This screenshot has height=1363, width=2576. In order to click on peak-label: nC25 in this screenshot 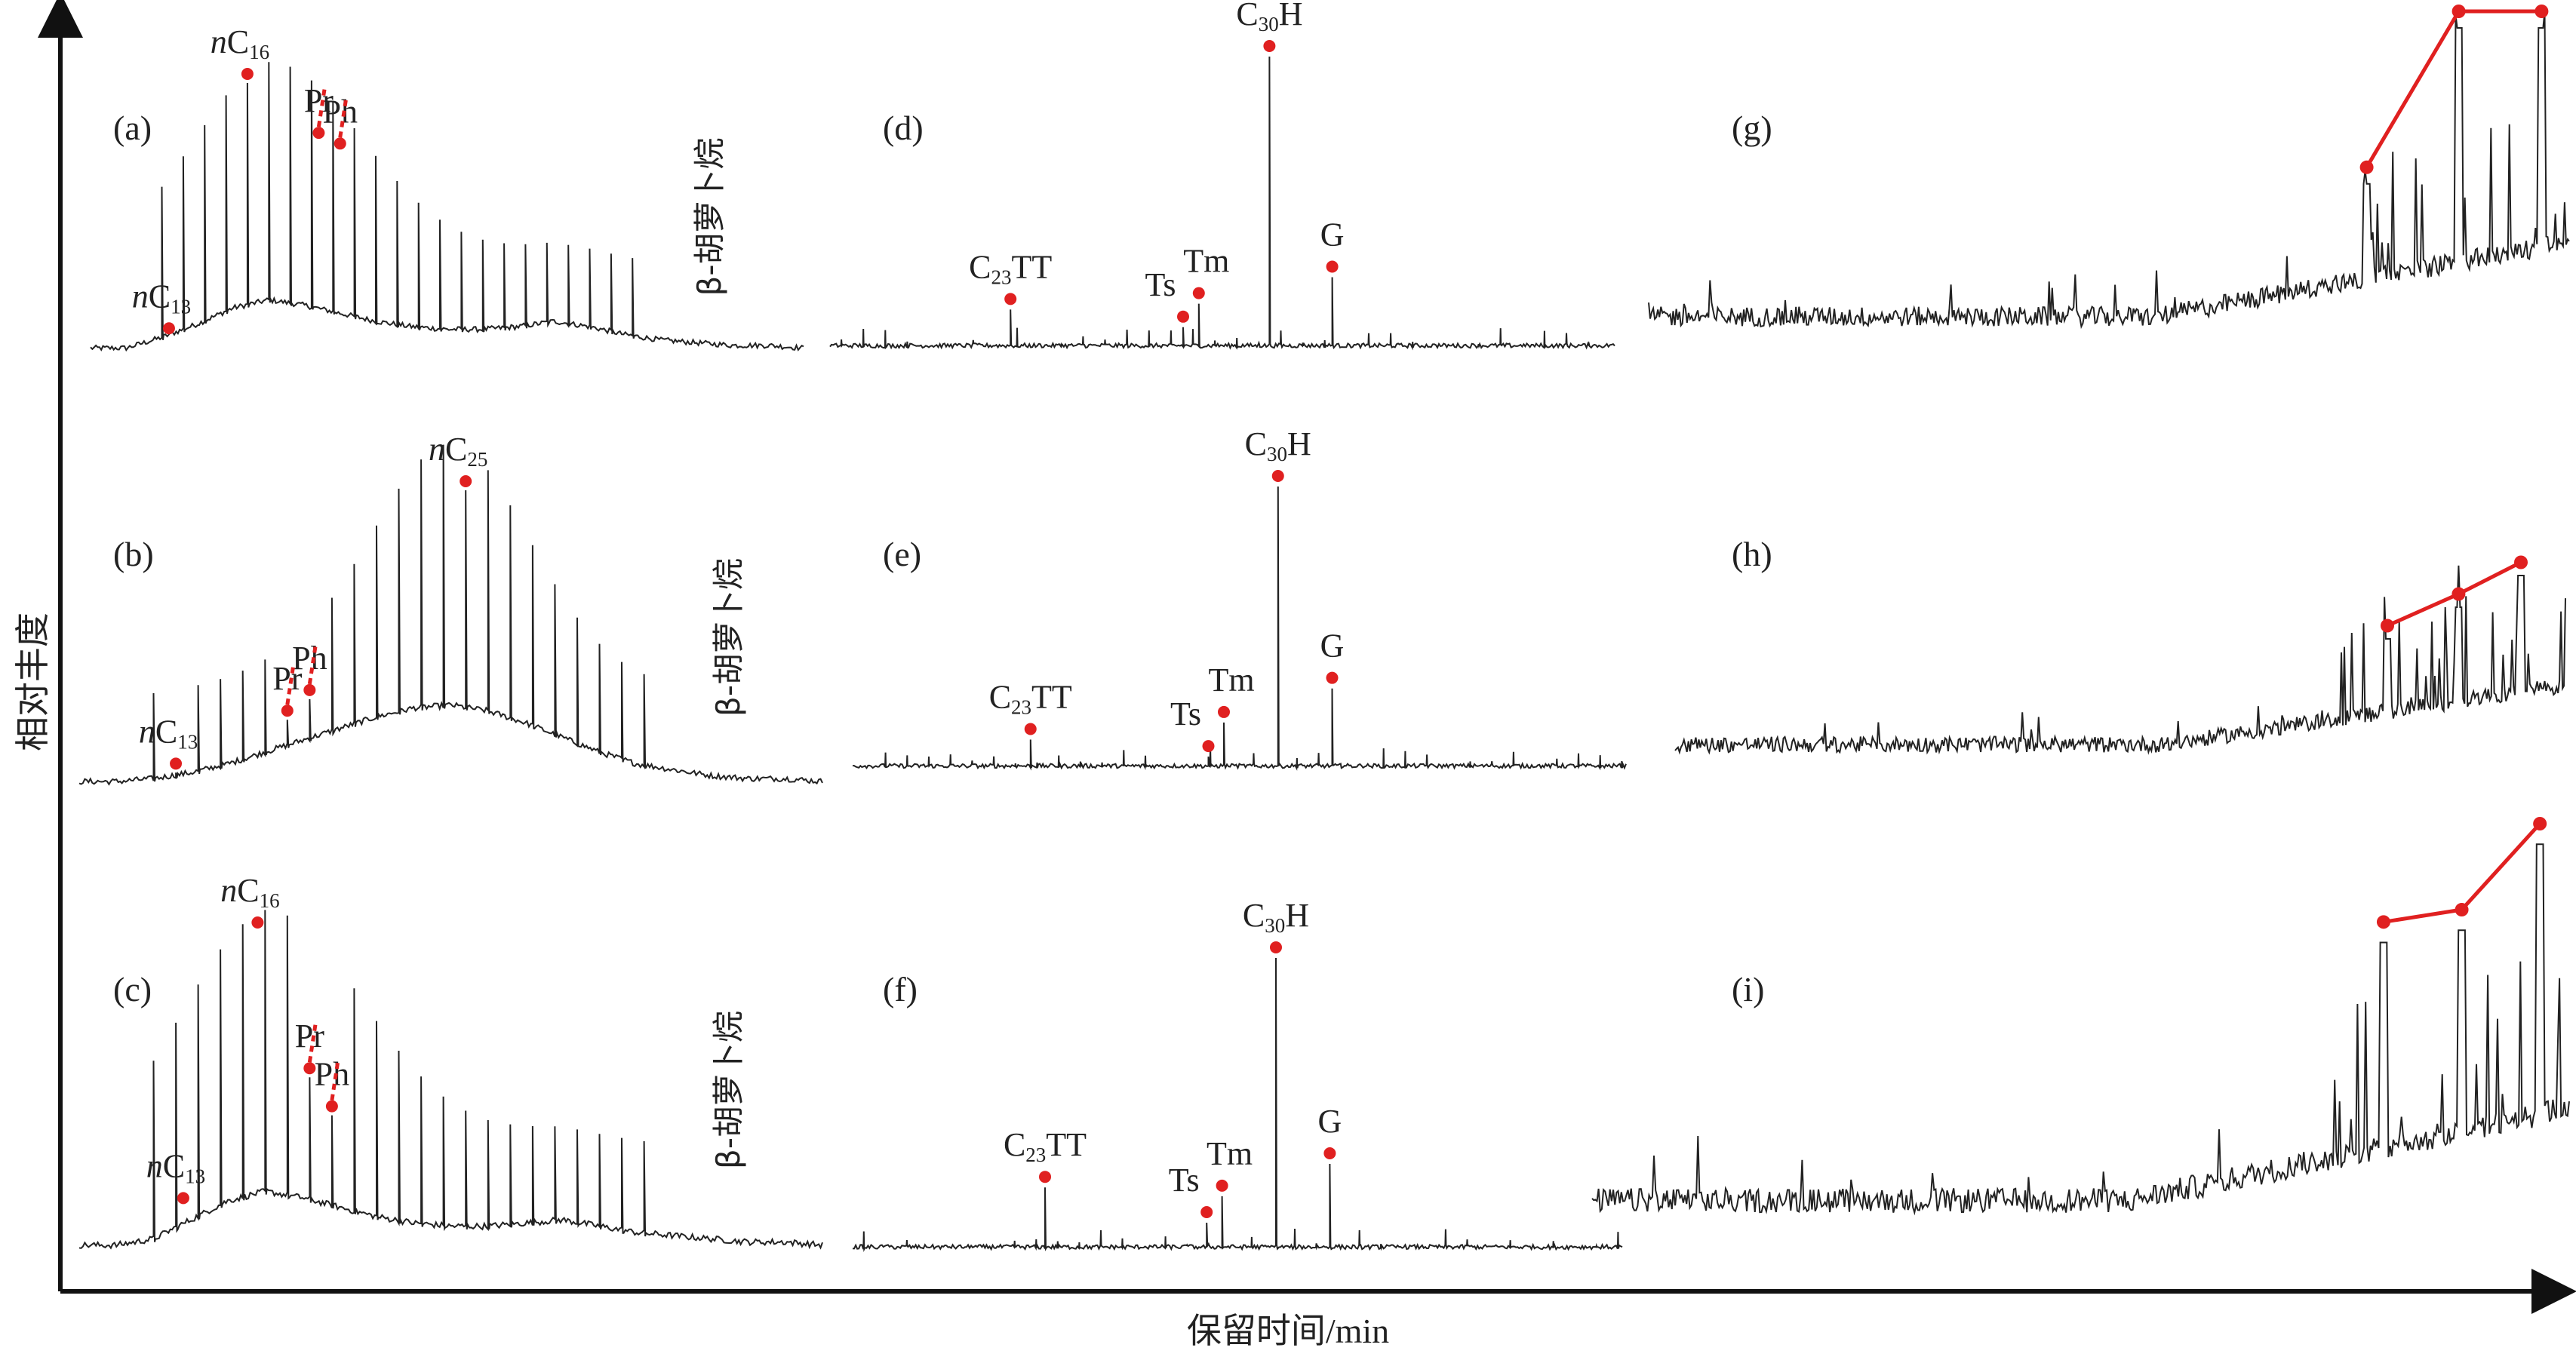, I will do `click(458, 451)`.